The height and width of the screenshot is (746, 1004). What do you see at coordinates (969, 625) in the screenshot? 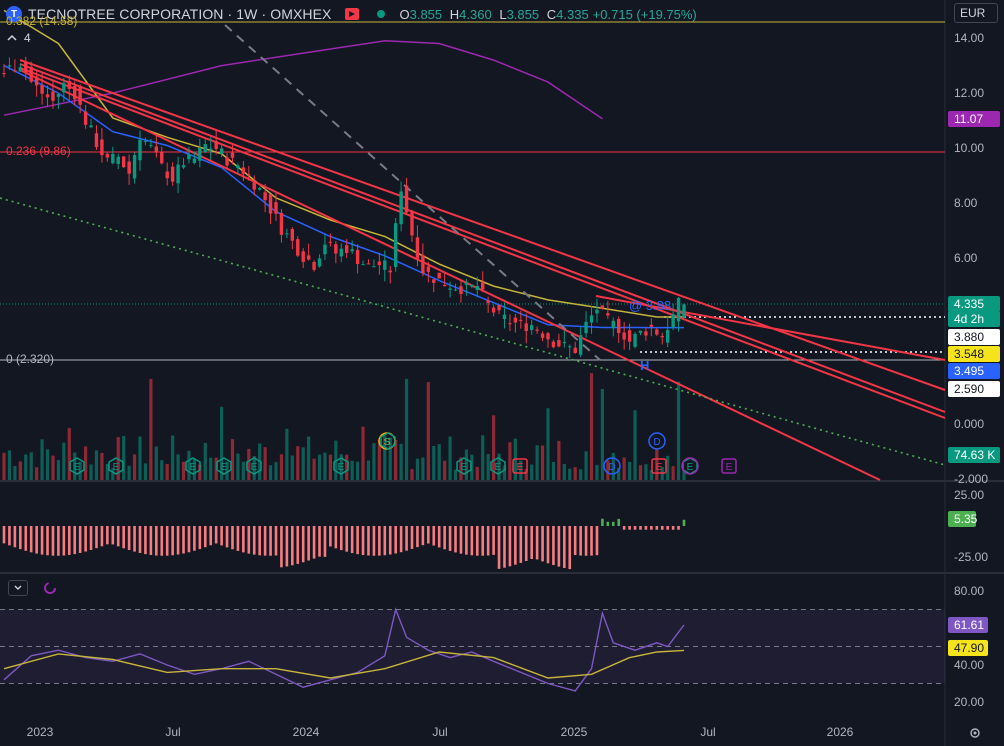
I see `rsi-badge-label: 61.61` at bounding box center [969, 625].